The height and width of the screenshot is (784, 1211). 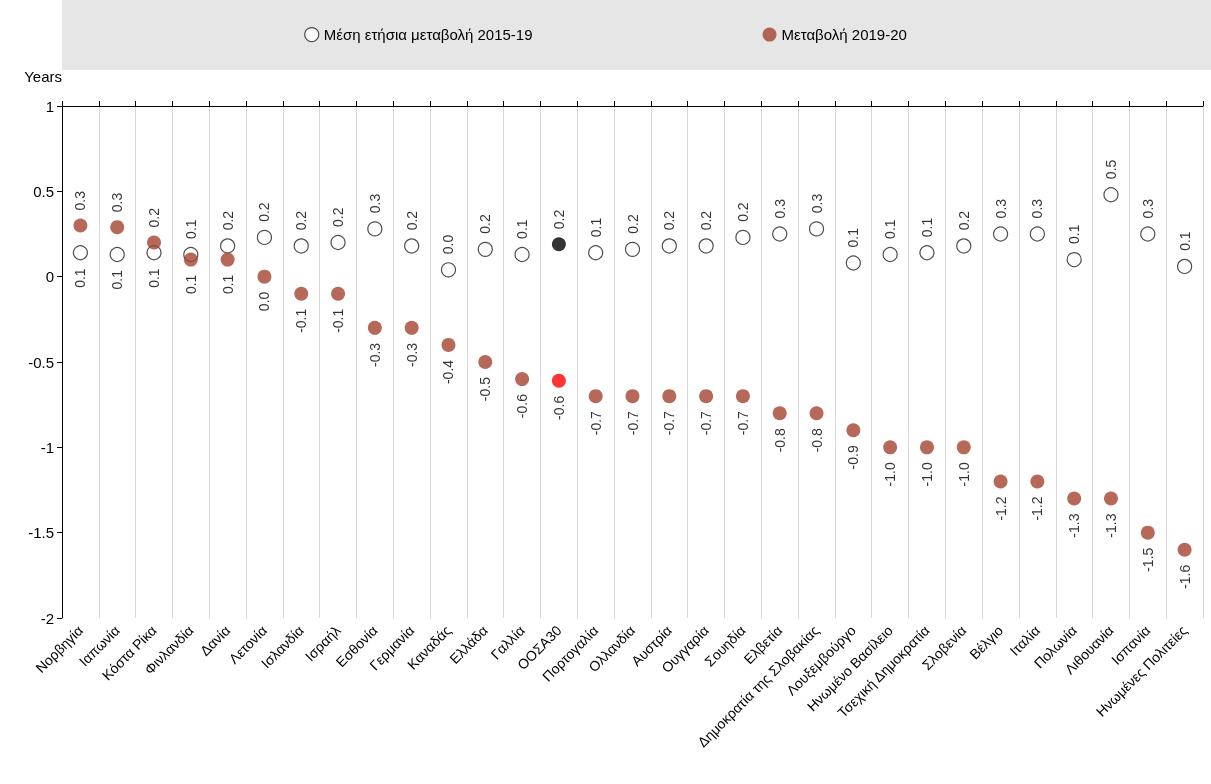 I want to click on y-axis-title: Years, so click(x=43, y=76).